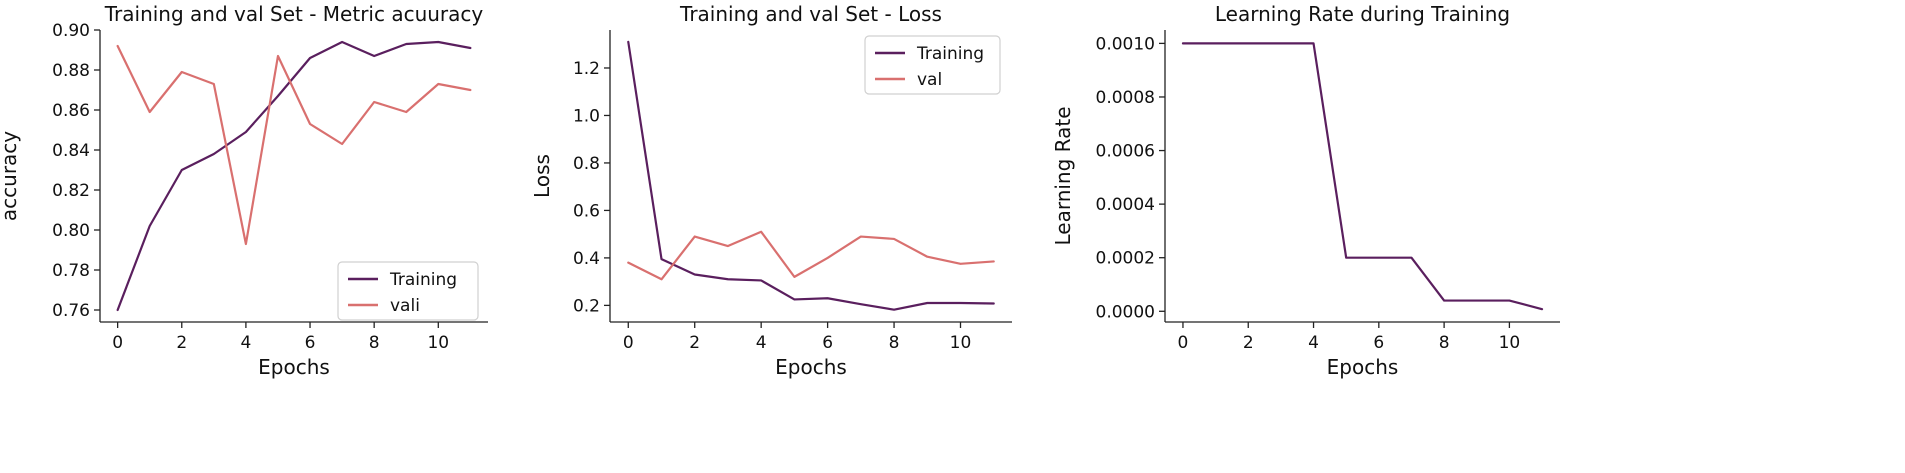  I want to click on y-tick-label: 0.82, so click(71, 191).